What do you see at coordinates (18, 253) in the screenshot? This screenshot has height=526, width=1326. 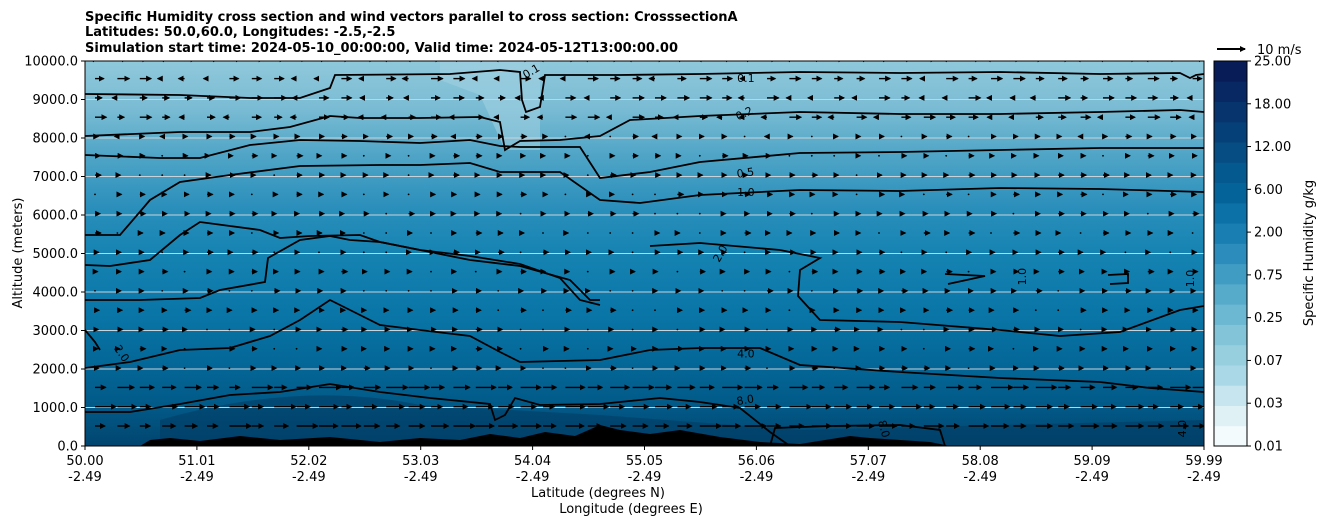 I see `y-axis-label: Altitude (meters)` at bounding box center [18, 253].